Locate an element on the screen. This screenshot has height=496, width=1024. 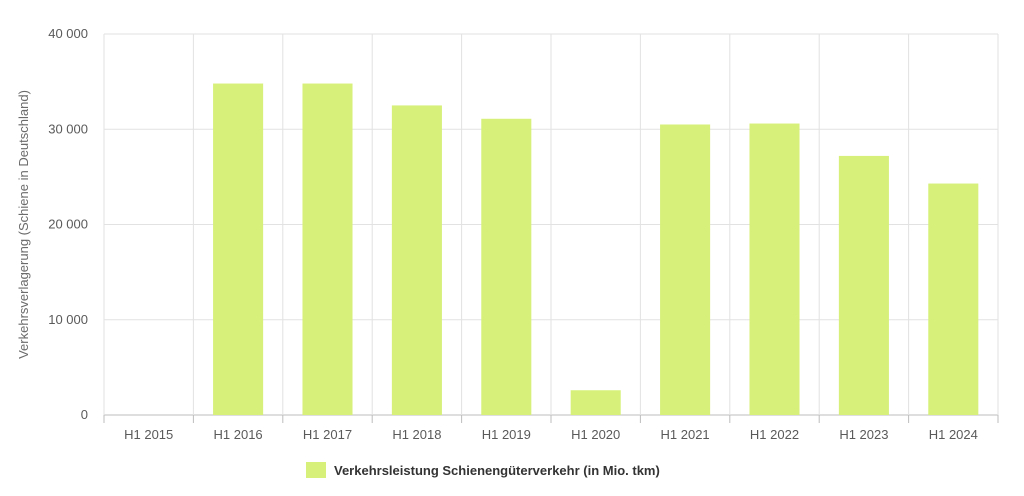
y-tick-label: 20 000 is located at coordinates (68, 224).